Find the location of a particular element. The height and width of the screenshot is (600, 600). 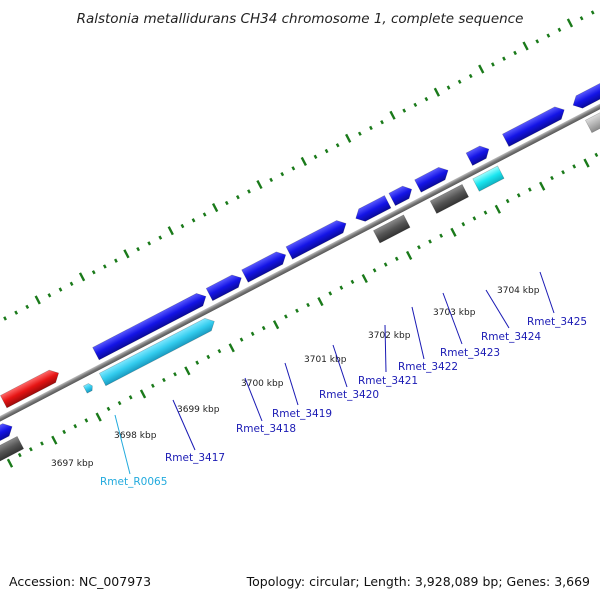

gene-label: Rmet_3417 is located at coordinates (195, 458).